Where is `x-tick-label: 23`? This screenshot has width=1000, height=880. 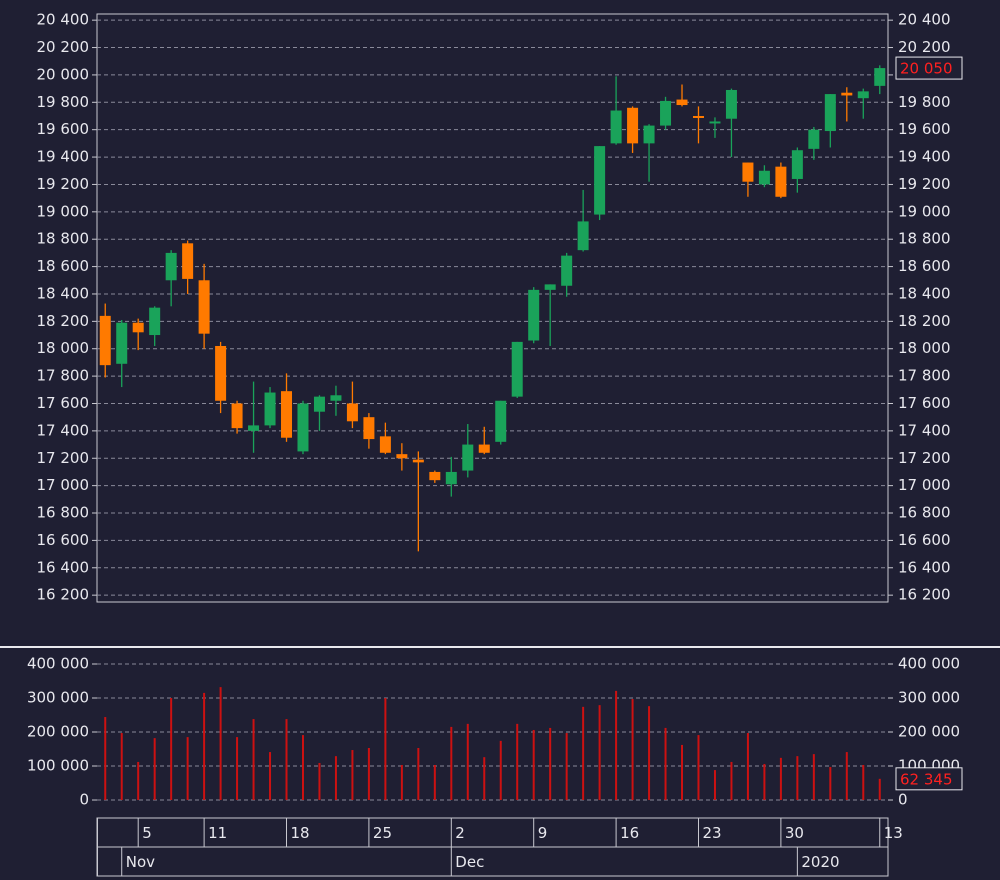 x-tick-label: 23 is located at coordinates (711, 833).